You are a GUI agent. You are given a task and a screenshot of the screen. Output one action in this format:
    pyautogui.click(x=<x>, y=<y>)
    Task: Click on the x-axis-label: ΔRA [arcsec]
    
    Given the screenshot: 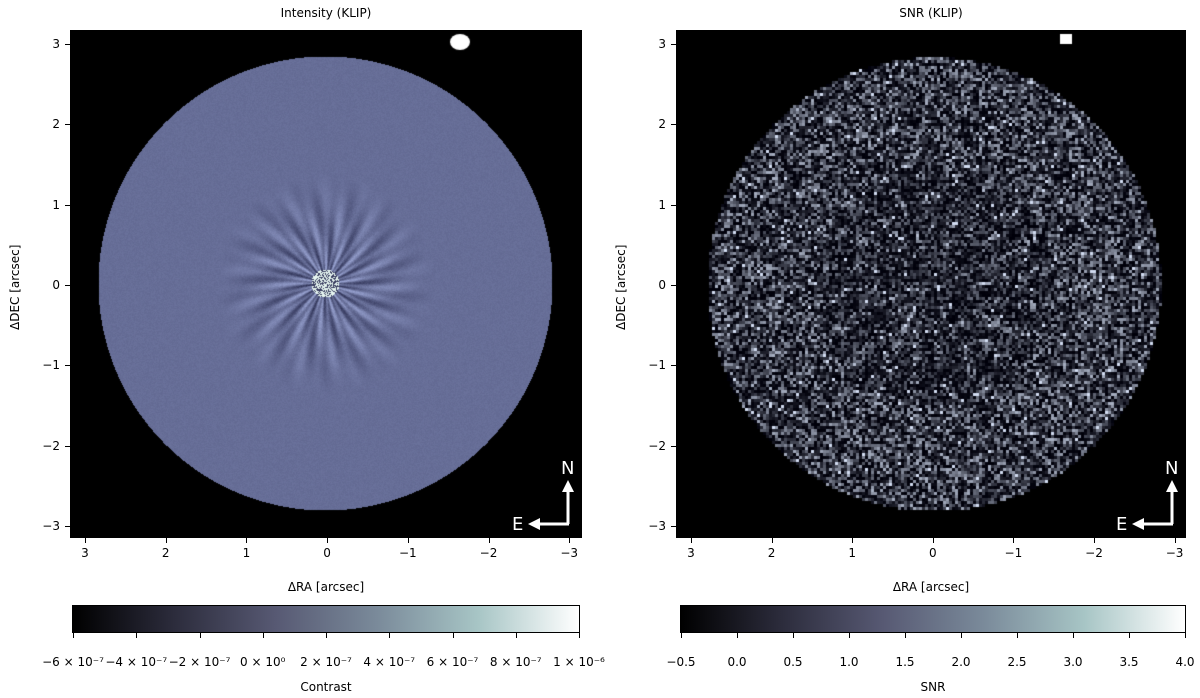 What is the action you would take?
    pyautogui.click(x=326, y=587)
    